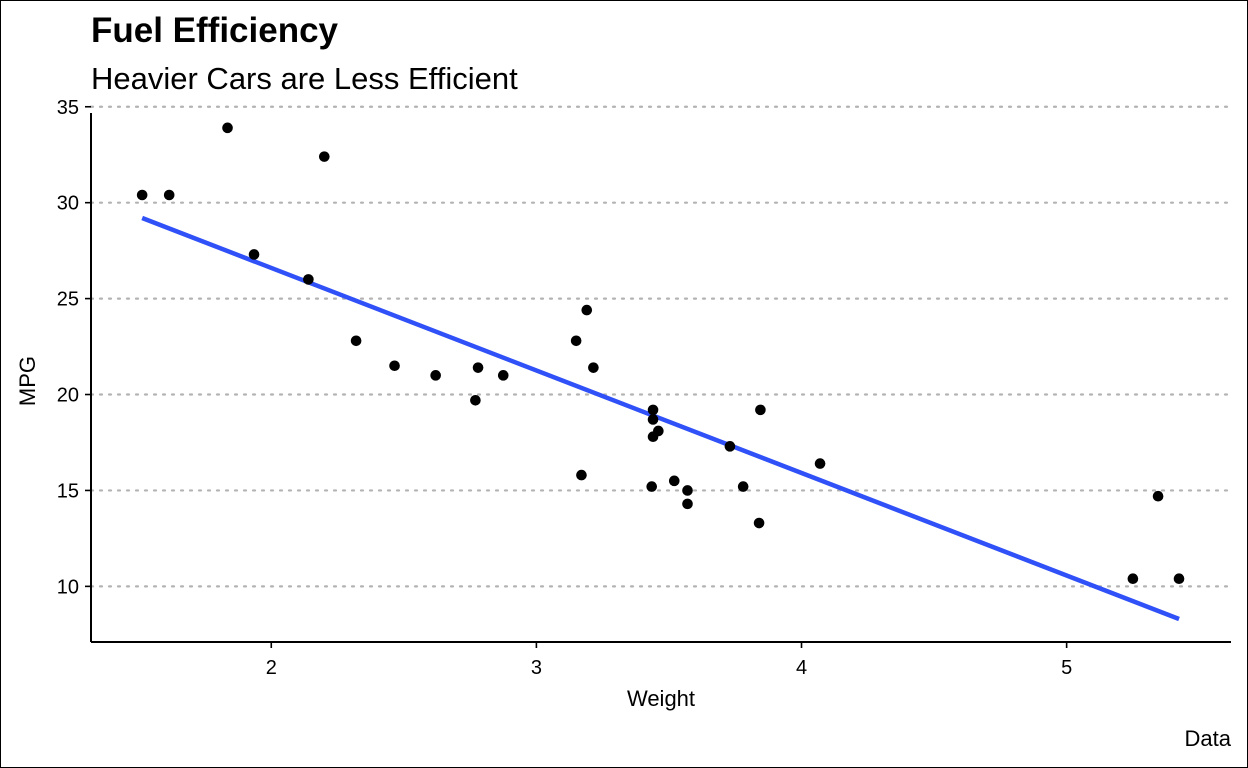 Image resolution: width=1248 pixels, height=768 pixels. What do you see at coordinates (68, 108) in the screenshot?
I see `y-tick-label: 35` at bounding box center [68, 108].